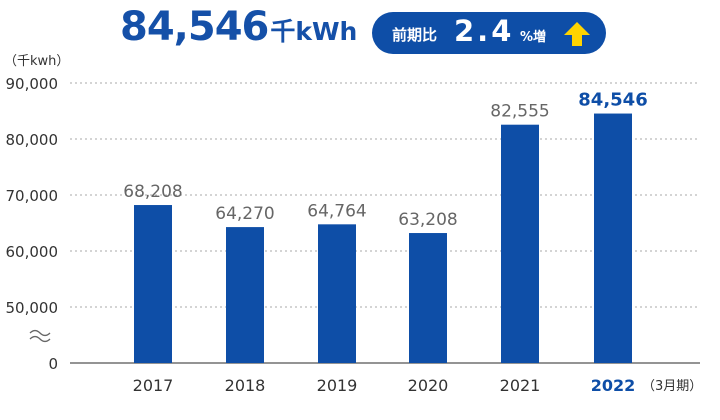  What do you see at coordinates (428, 385) in the screenshot?
I see `x-tick-label: 2020` at bounding box center [428, 385].